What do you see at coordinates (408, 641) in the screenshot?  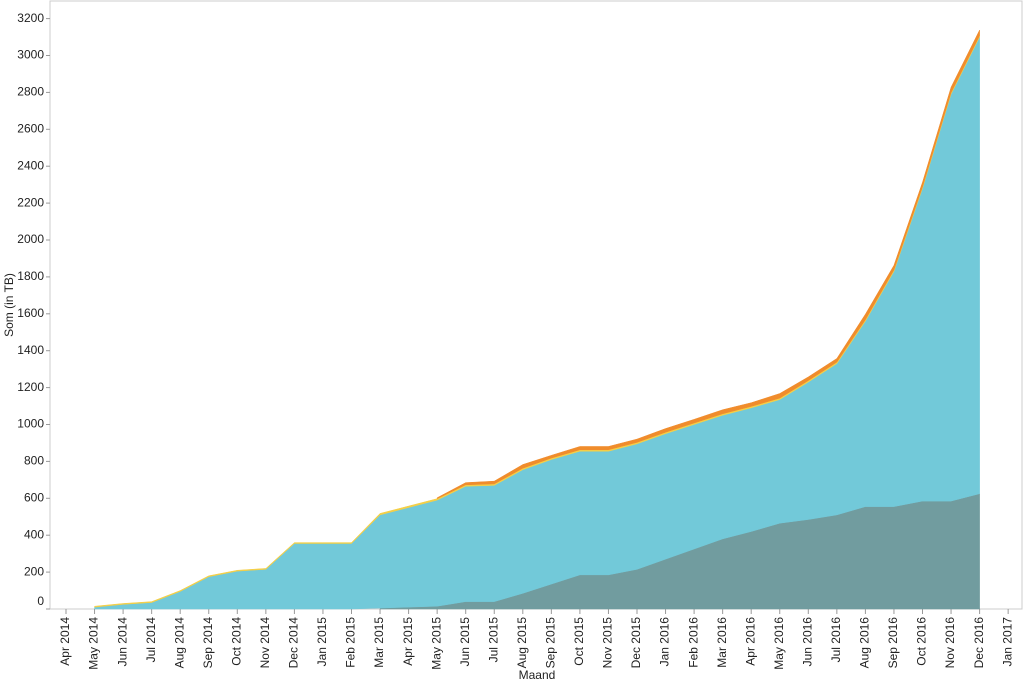 I see `x-tick-label: Apr 2015` at bounding box center [408, 641].